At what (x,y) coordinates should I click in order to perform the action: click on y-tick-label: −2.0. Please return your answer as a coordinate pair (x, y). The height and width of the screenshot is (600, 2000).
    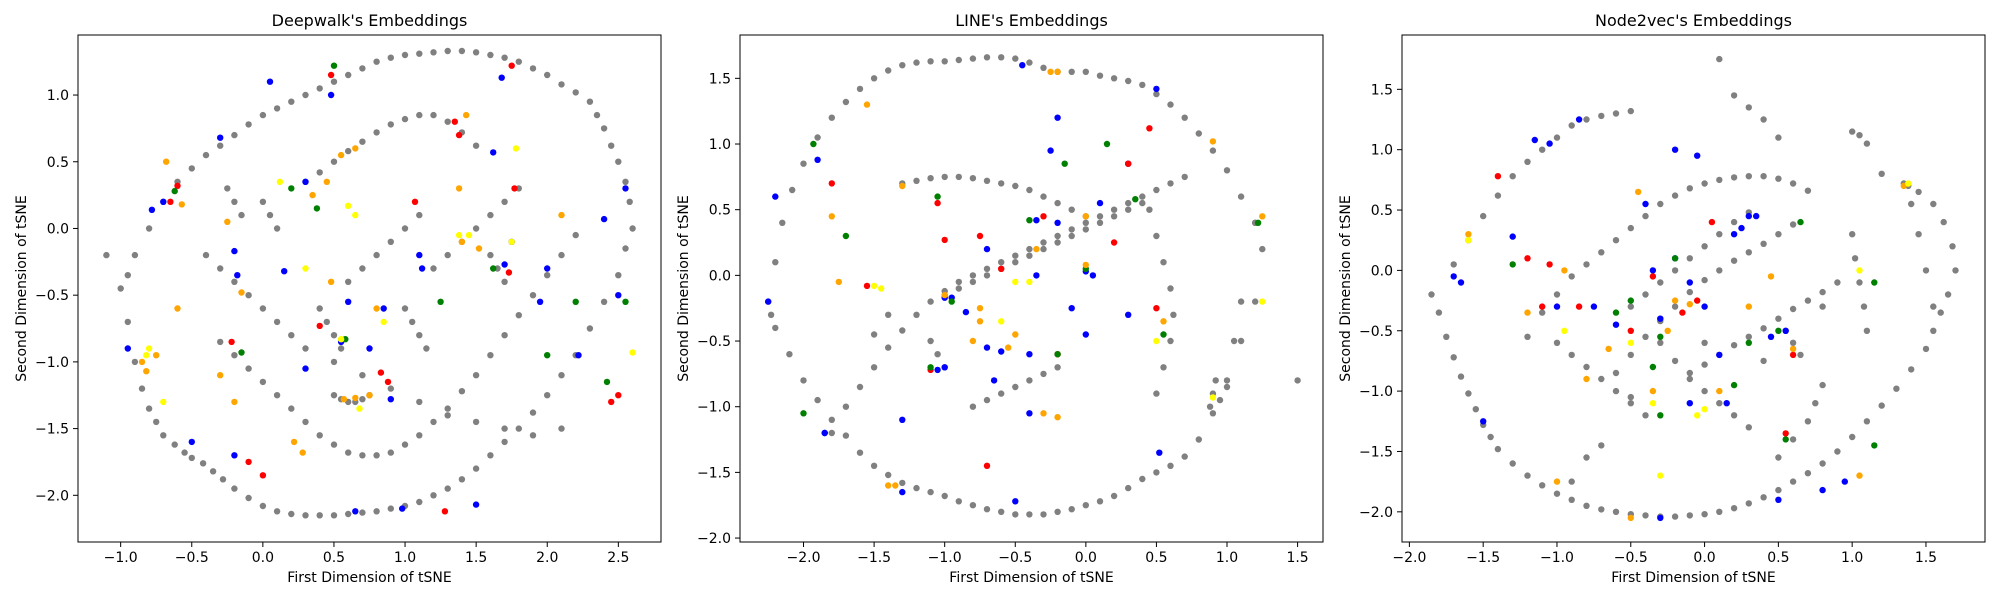
    Looking at the image, I should click on (52, 496).